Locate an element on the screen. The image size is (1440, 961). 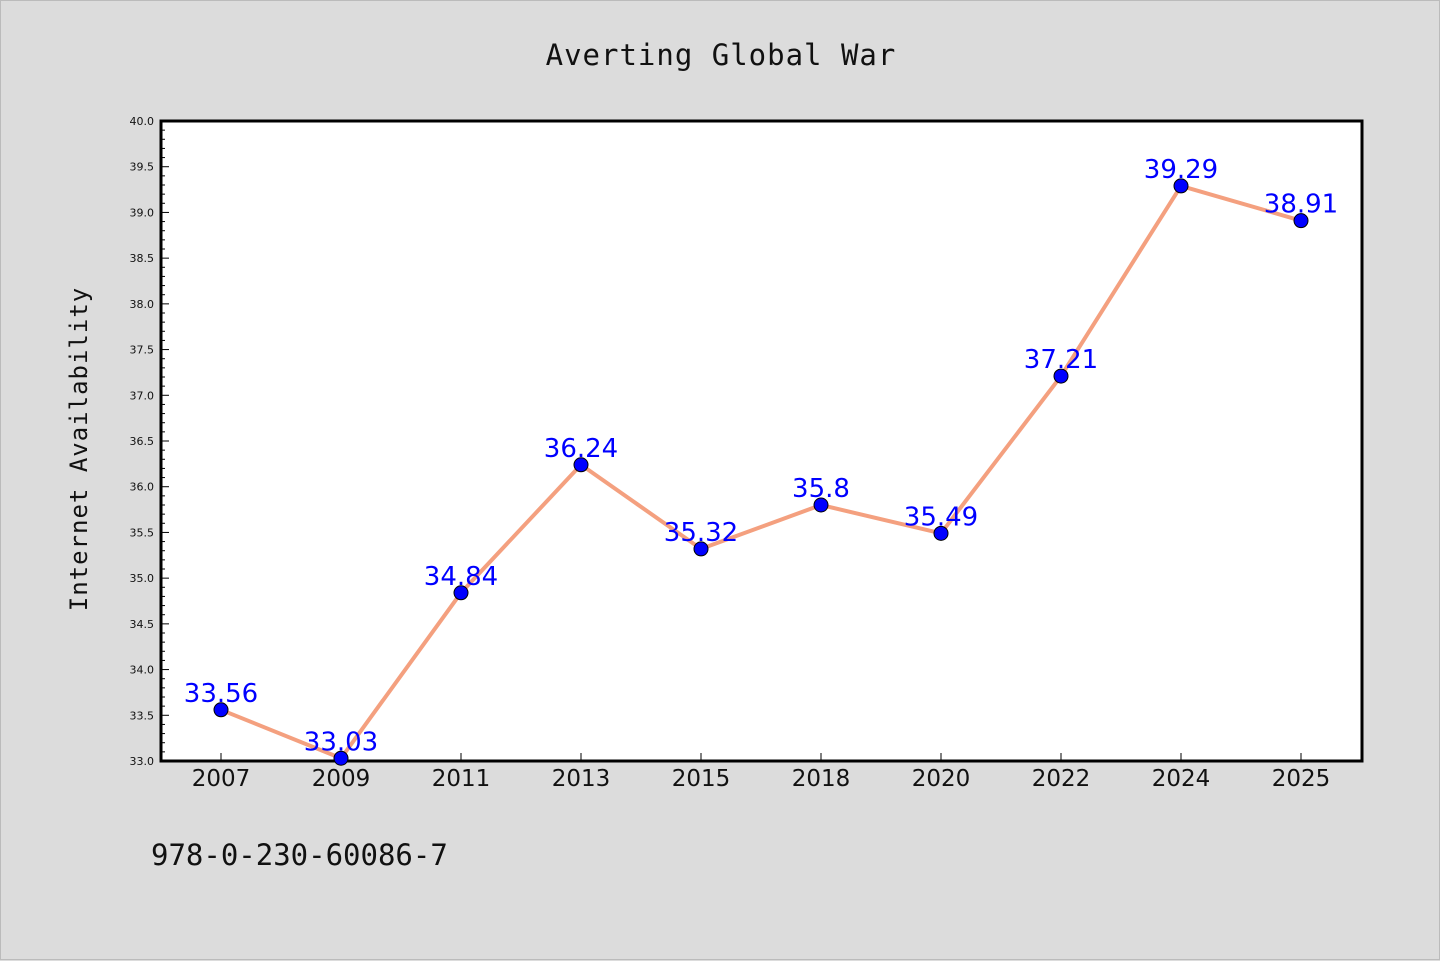
data-label: 36.24 is located at coordinates (581, 449).